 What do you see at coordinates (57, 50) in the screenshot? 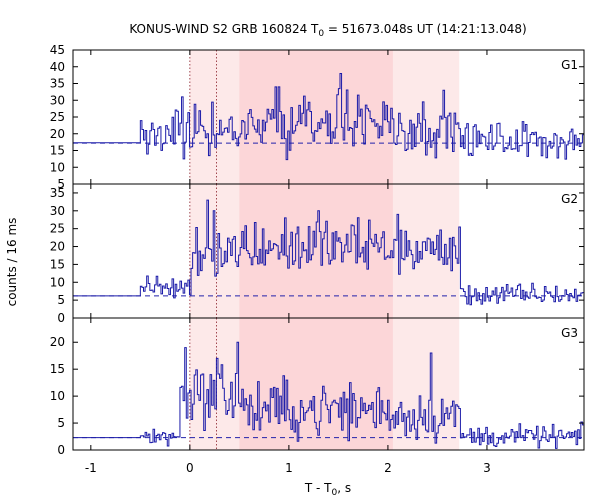
I see `y-tick-label: 45` at bounding box center [57, 50].